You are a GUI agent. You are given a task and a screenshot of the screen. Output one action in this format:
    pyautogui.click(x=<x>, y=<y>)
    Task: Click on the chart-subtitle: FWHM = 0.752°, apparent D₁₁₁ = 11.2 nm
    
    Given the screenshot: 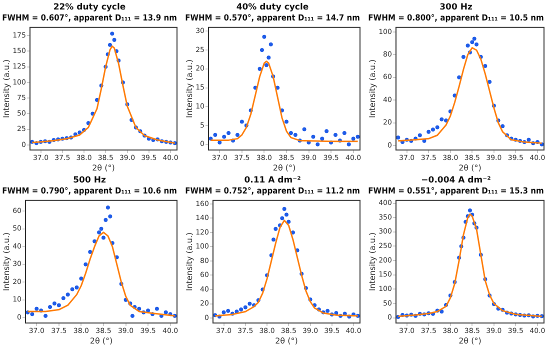 What is the action you would take?
    pyautogui.click(x=272, y=191)
    